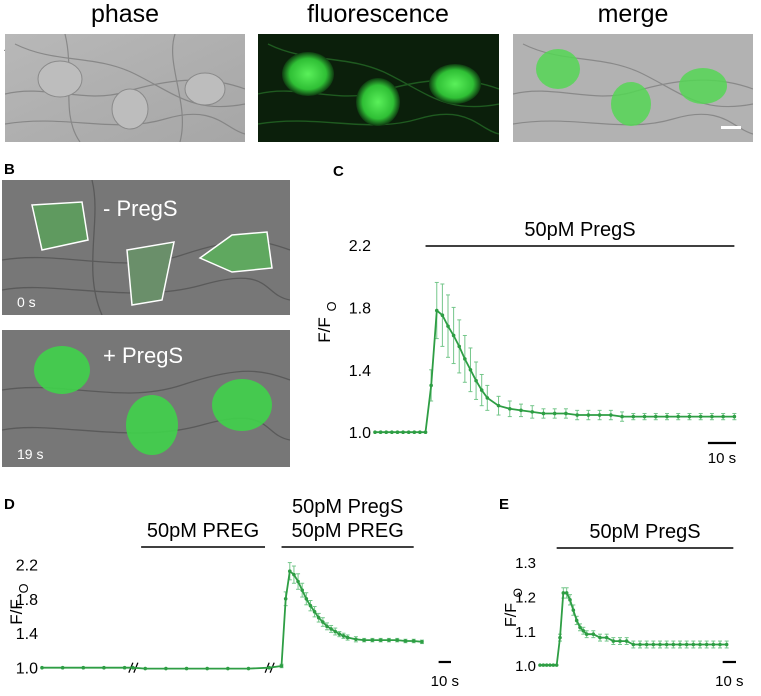  I want to click on scale-bar, so click(731, 127).